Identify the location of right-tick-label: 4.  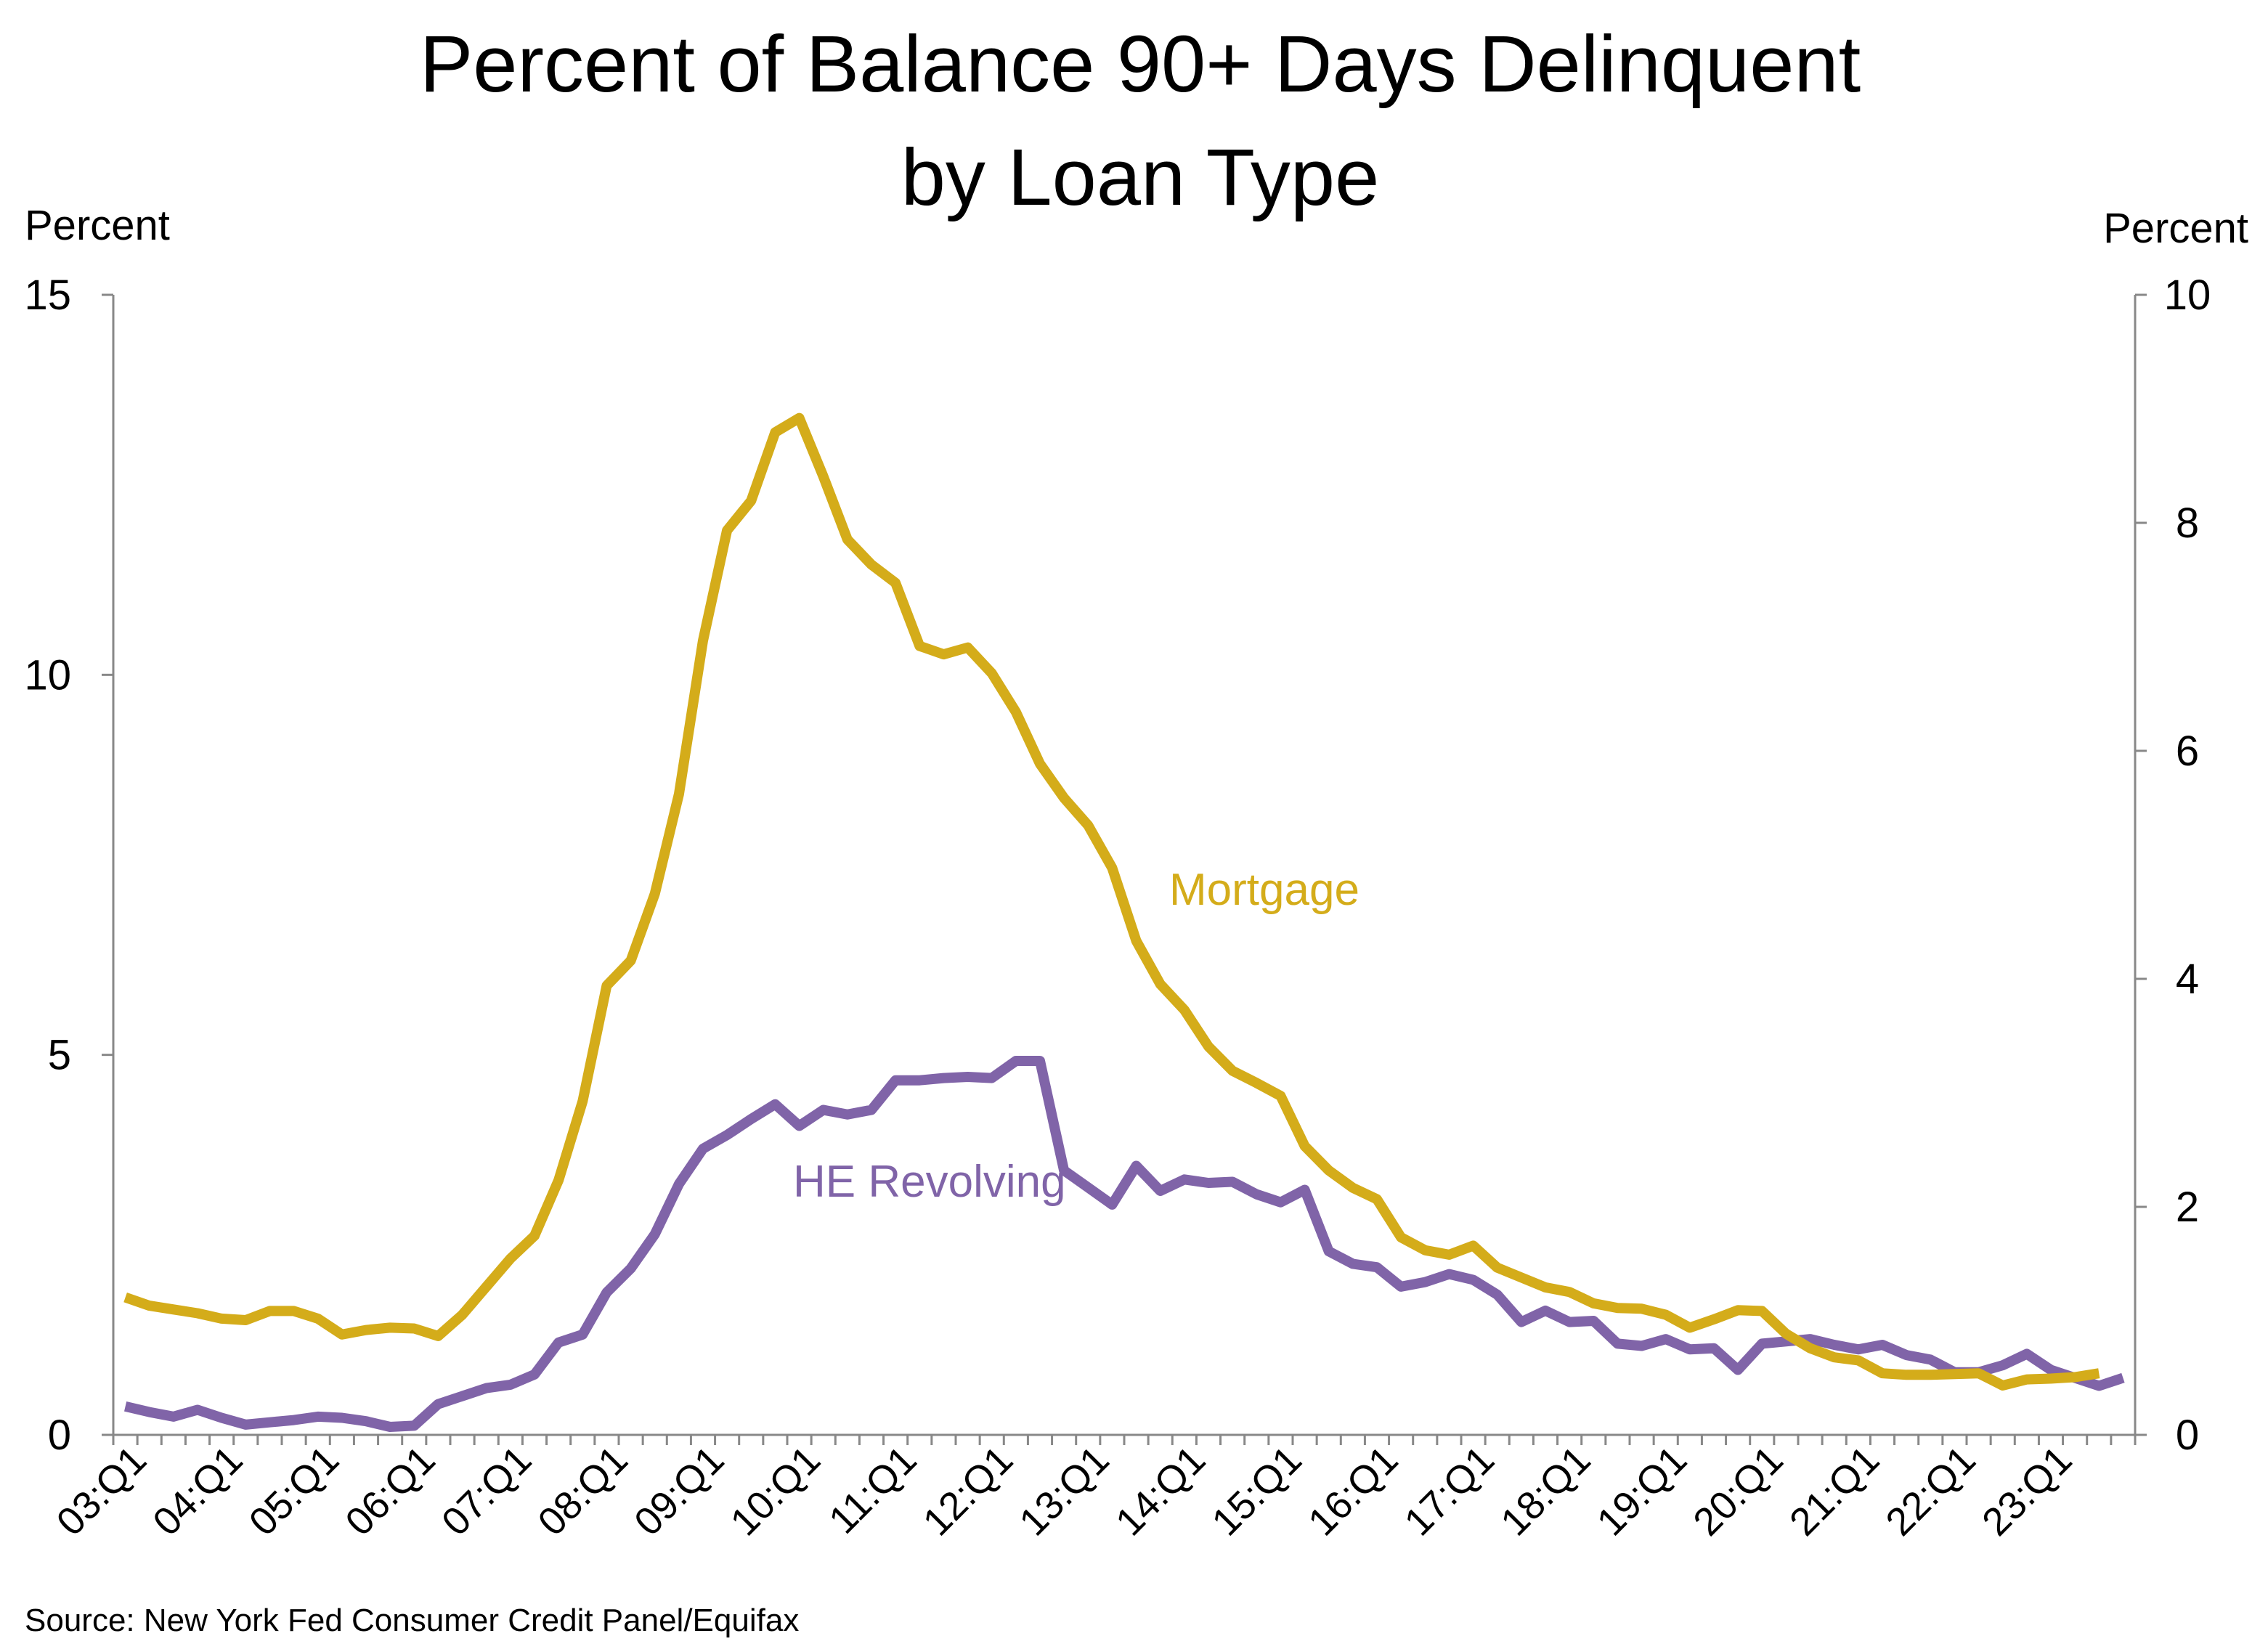
(2187, 980).